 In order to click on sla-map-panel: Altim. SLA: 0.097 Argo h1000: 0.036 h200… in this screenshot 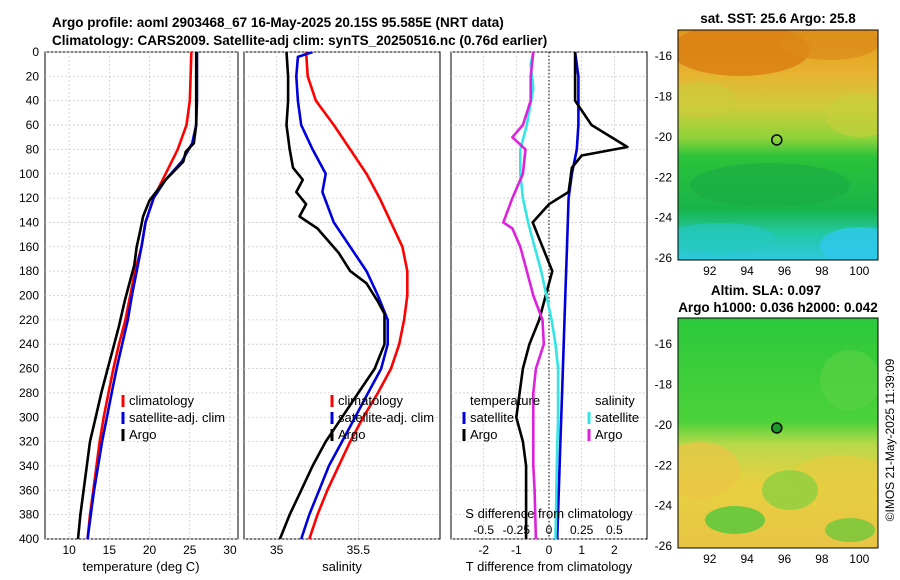, I will do `click(767, 424)`.